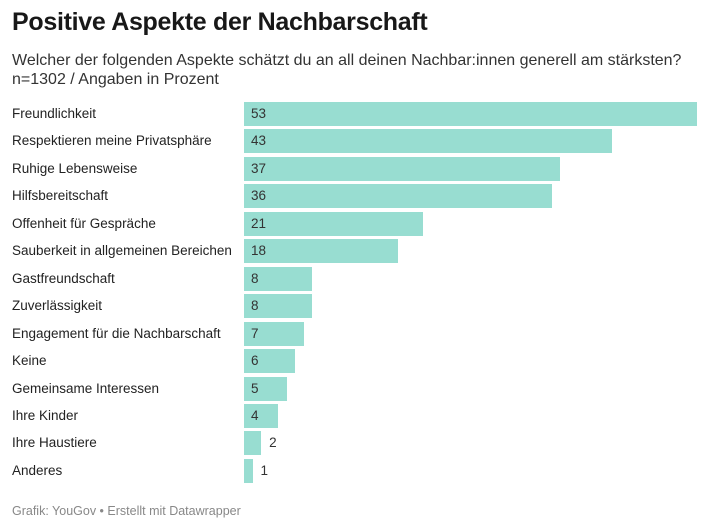  What do you see at coordinates (259, 168) in the screenshot?
I see `value-label: 37` at bounding box center [259, 168].